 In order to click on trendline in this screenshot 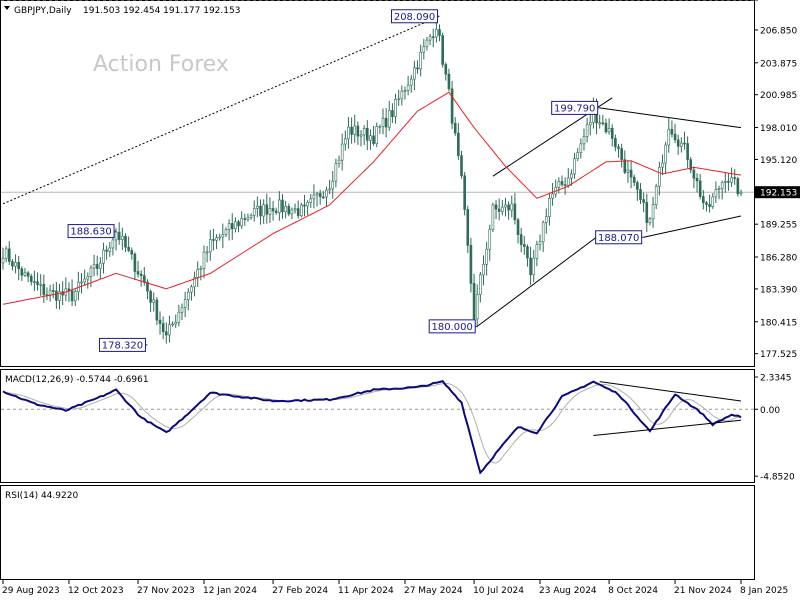, I will do `click(538, 280)`.